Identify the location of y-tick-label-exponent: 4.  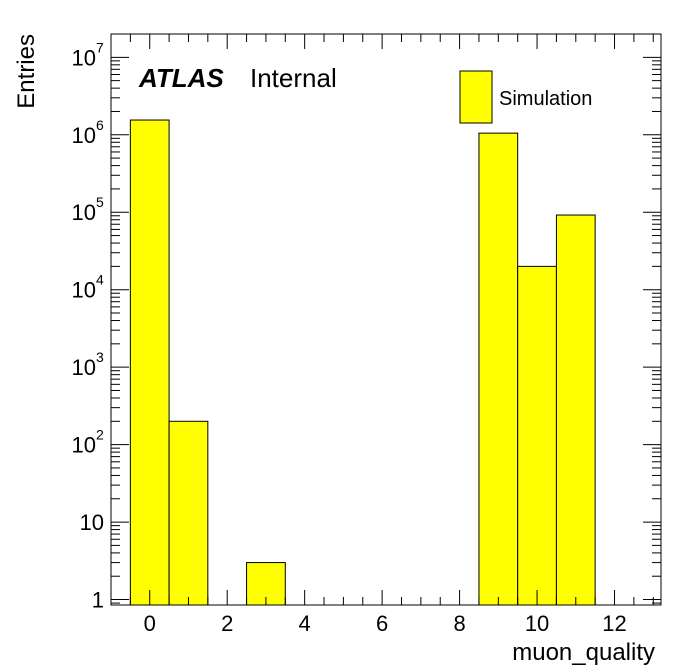
(100, 280).